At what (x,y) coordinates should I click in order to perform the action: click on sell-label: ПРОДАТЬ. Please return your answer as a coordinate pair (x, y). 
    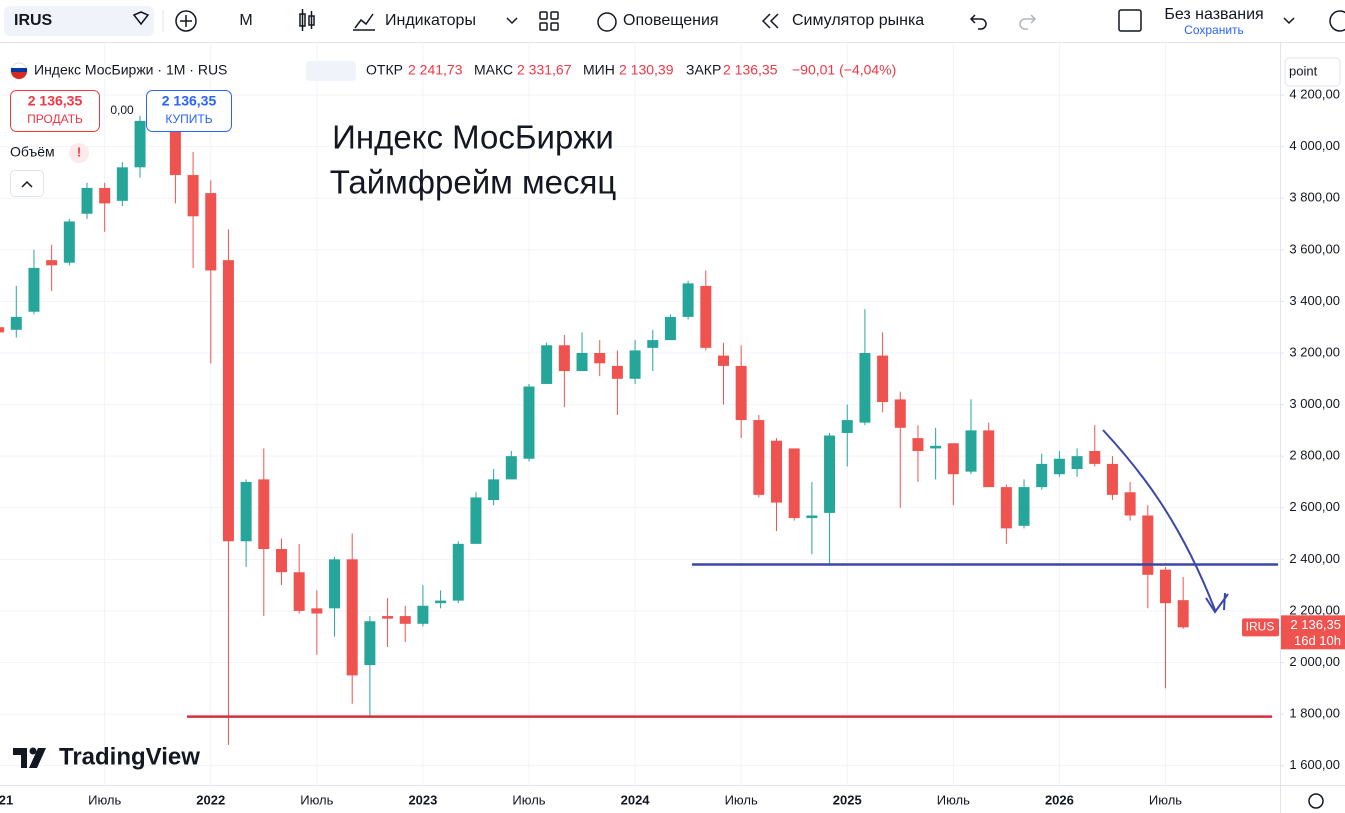
    Looking at the image, I should click on (55, 119).